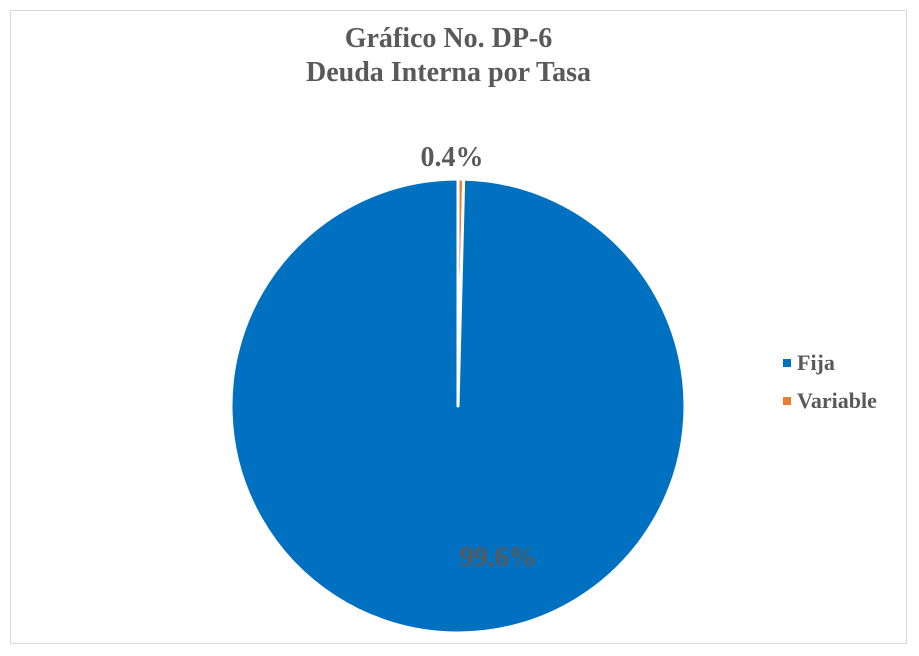 This screenshot has height=656, width=919. Describe the element at coordinates (479, 357) in the screenshot. I see `pie-labels: 99.6% 0.4%` at that location.